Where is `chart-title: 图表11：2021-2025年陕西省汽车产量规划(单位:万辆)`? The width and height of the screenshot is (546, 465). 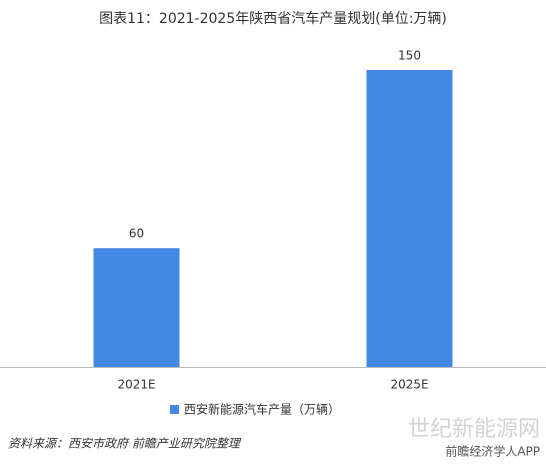 chart-title: 图表11：2021-2025年陕西省汽车产量规划(单位:万辆) is located at coordinates (273, 18).